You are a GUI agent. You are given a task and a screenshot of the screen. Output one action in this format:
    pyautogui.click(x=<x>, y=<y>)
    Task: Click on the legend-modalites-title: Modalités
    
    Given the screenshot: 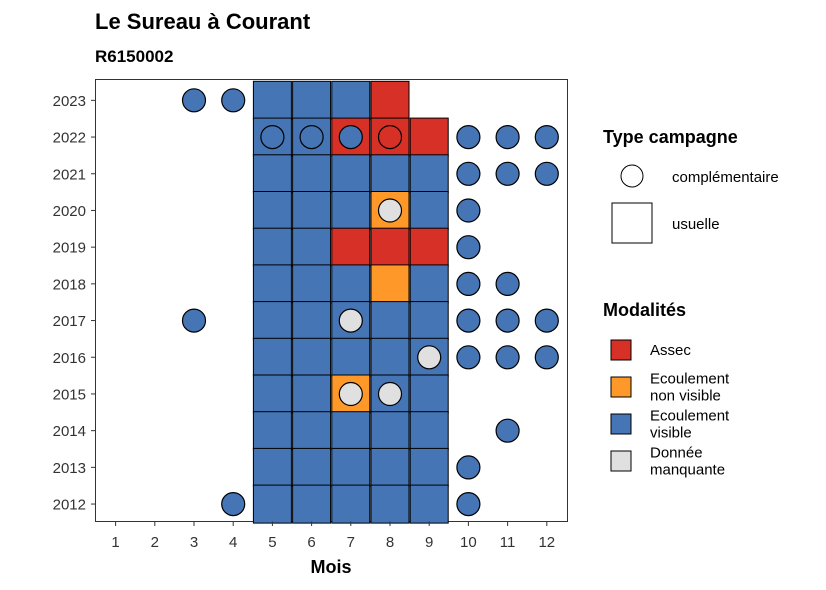 What is the action you would take?
    pyautogui.click(x=644, y=310)
    